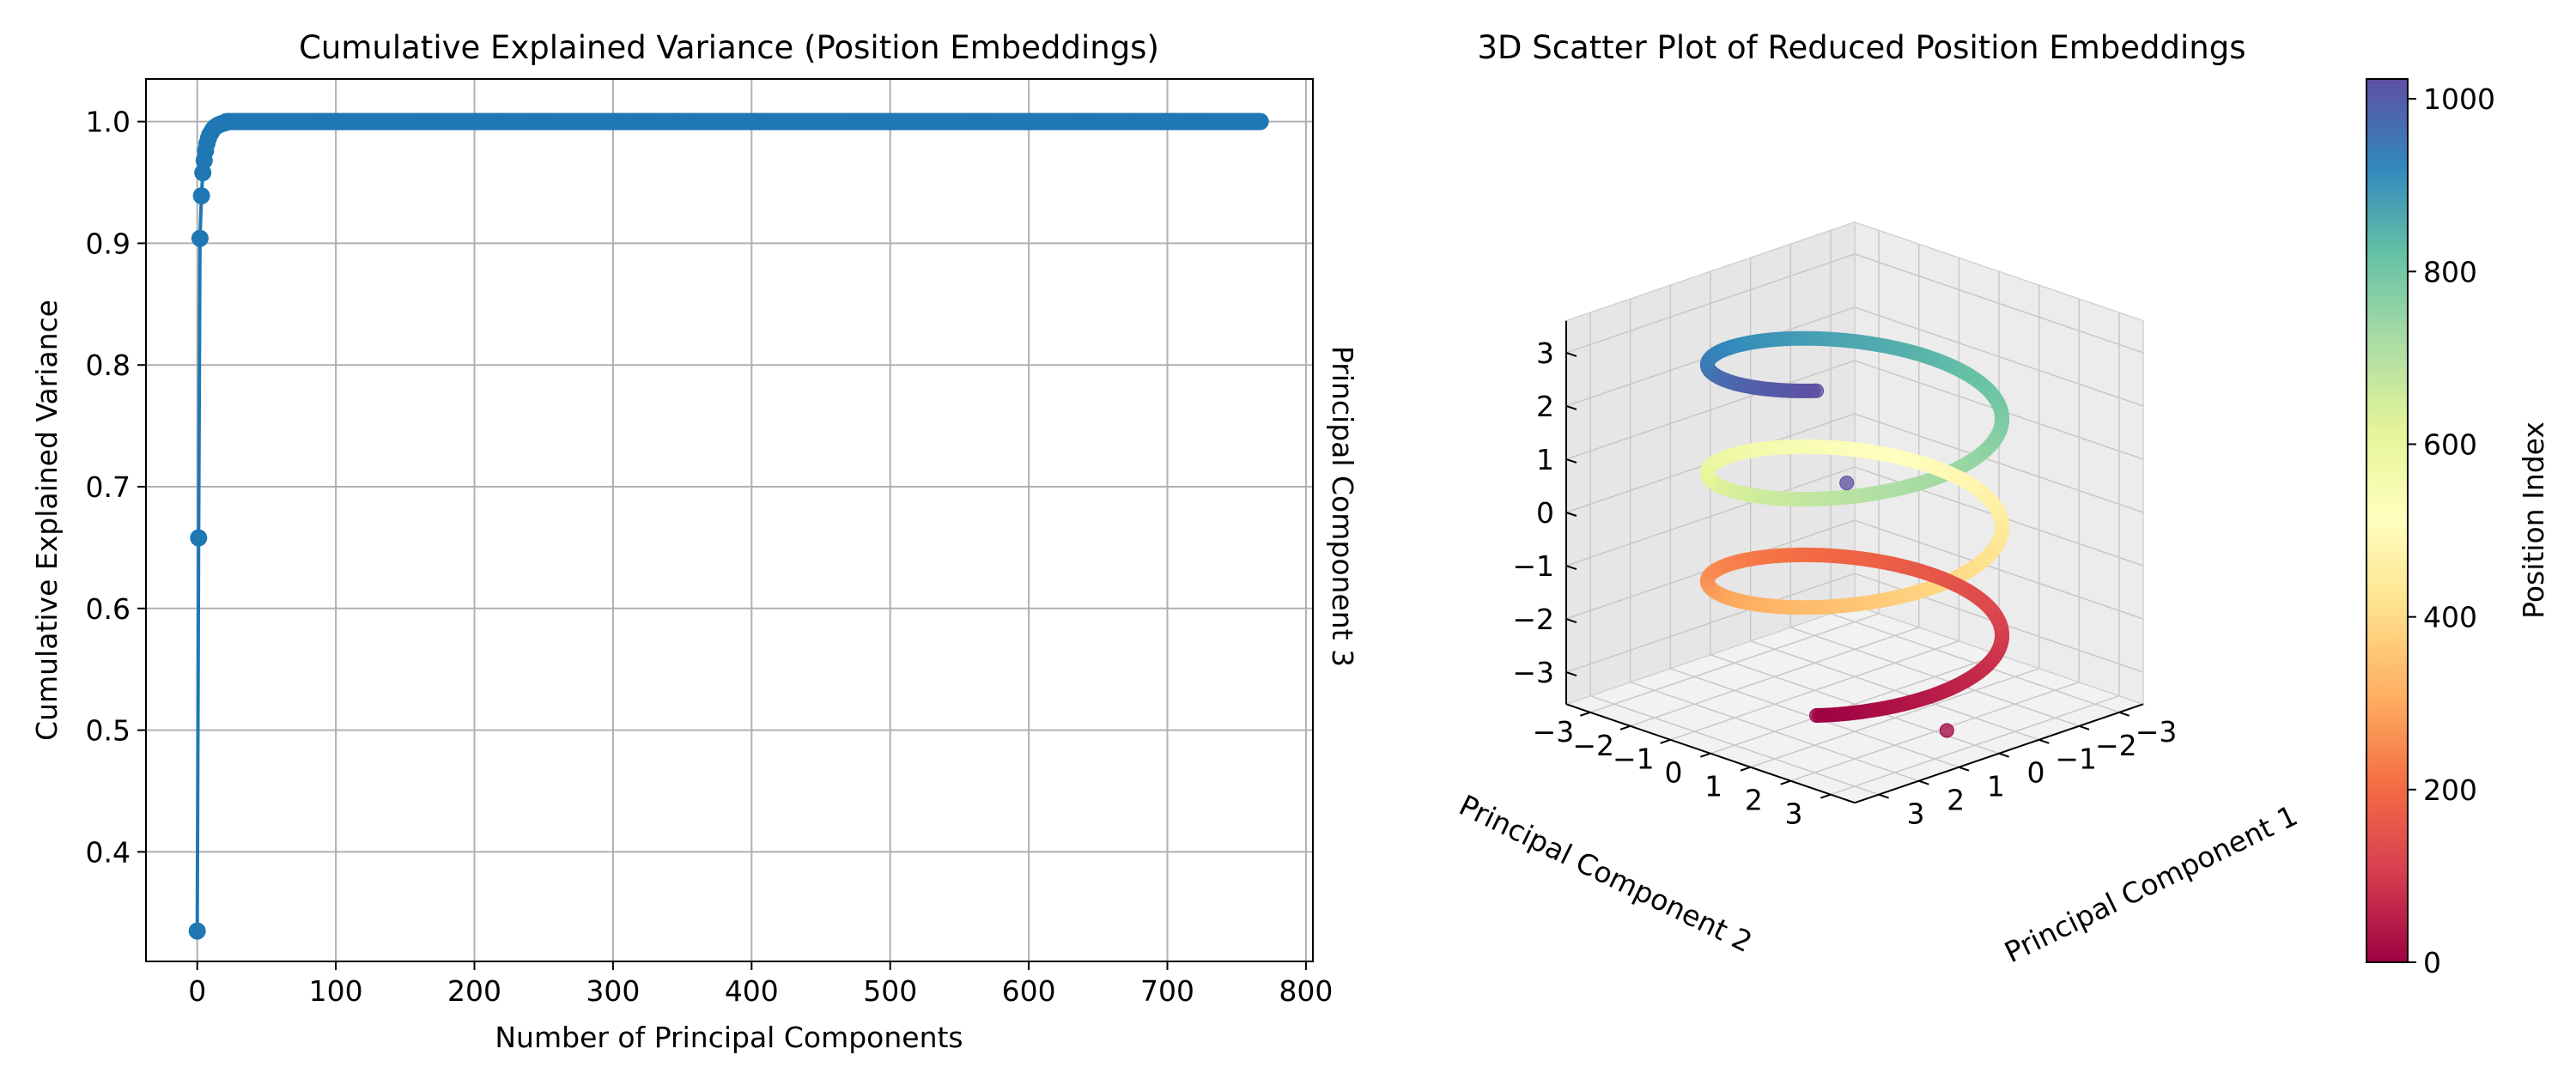  What do you see at coordinates (1167, 991) in the screenshot?
I see `x-tick-label: 700` at bounding box center [1167, 991].